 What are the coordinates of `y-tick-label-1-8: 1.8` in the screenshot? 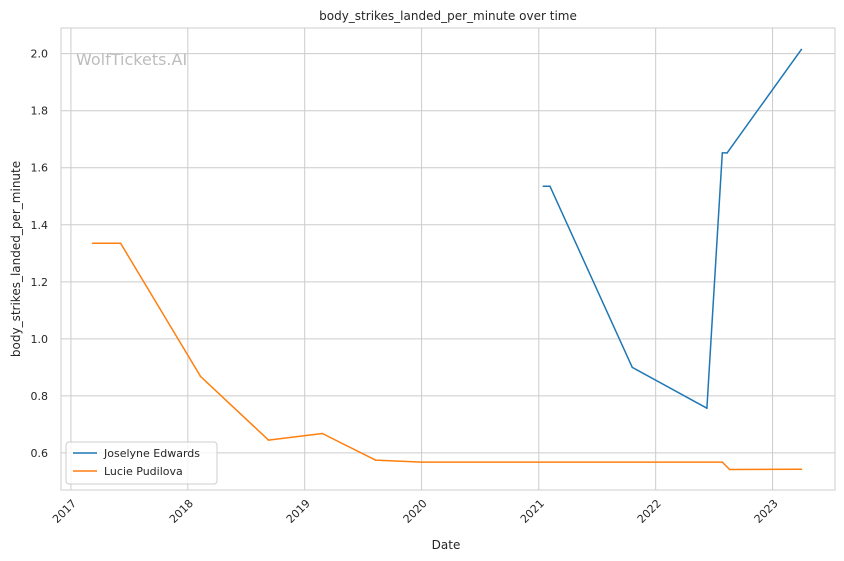 It's located at (40, 111).